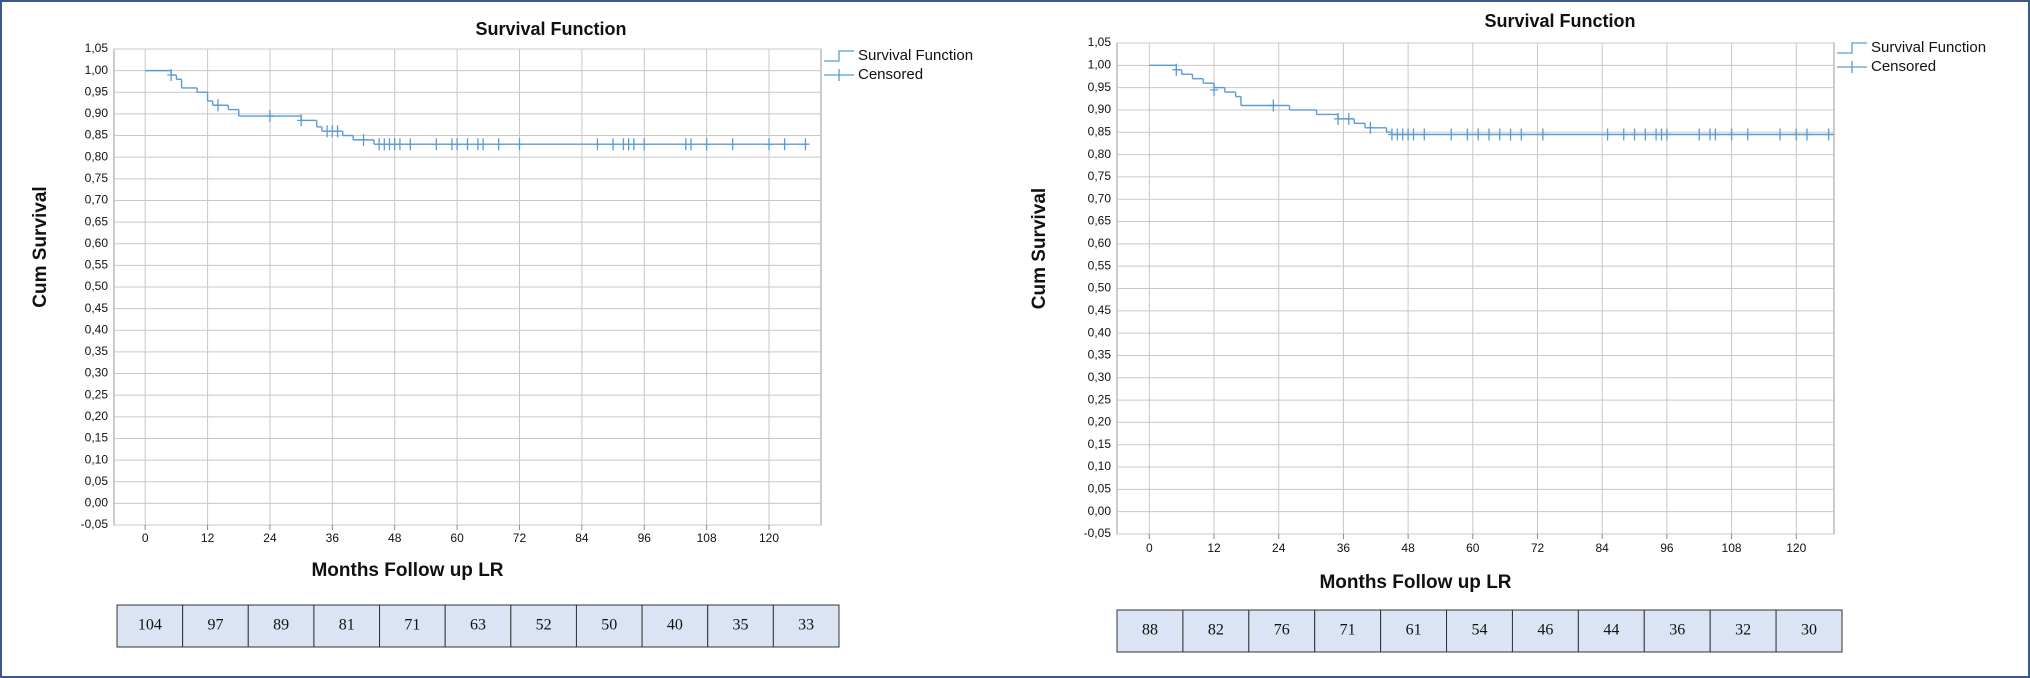 The image size is (2030, 678). I want to click on at-risk-value: 35, so click(741, 625).